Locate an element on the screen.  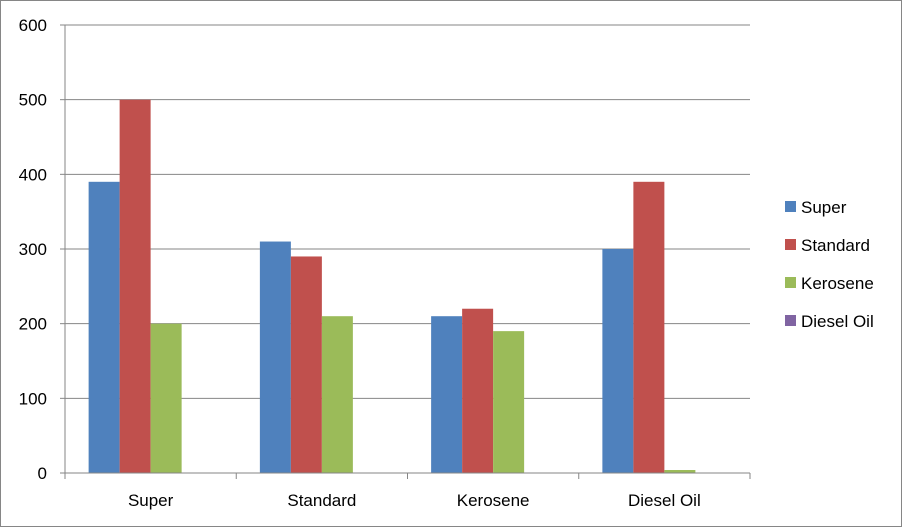
bar-standard-standard is located at coordinates (306, 364).